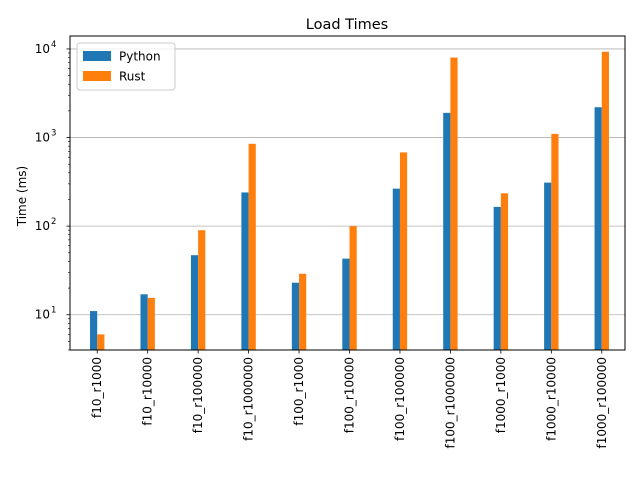  Describe the element at coordinates (245, 271) in the screenshot. I see `bar-python-f10_r1000000` at that location.